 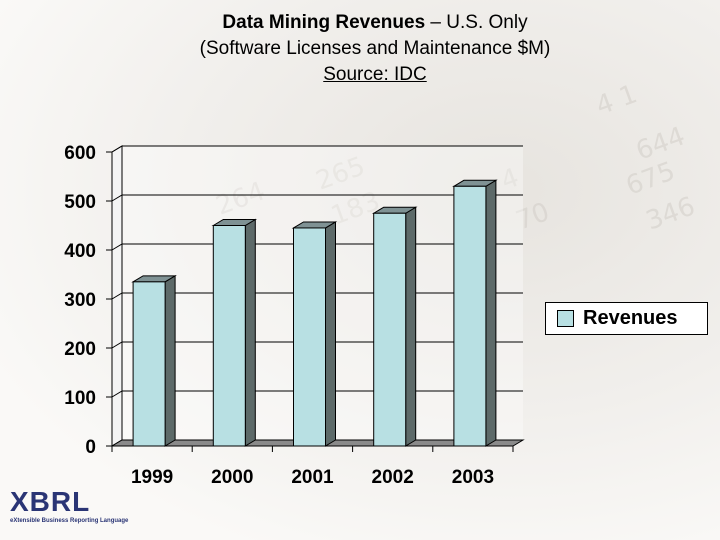 I want to click on chart-title: Data Mining Revenues – U.S. Only, so click(x=360, y=23).